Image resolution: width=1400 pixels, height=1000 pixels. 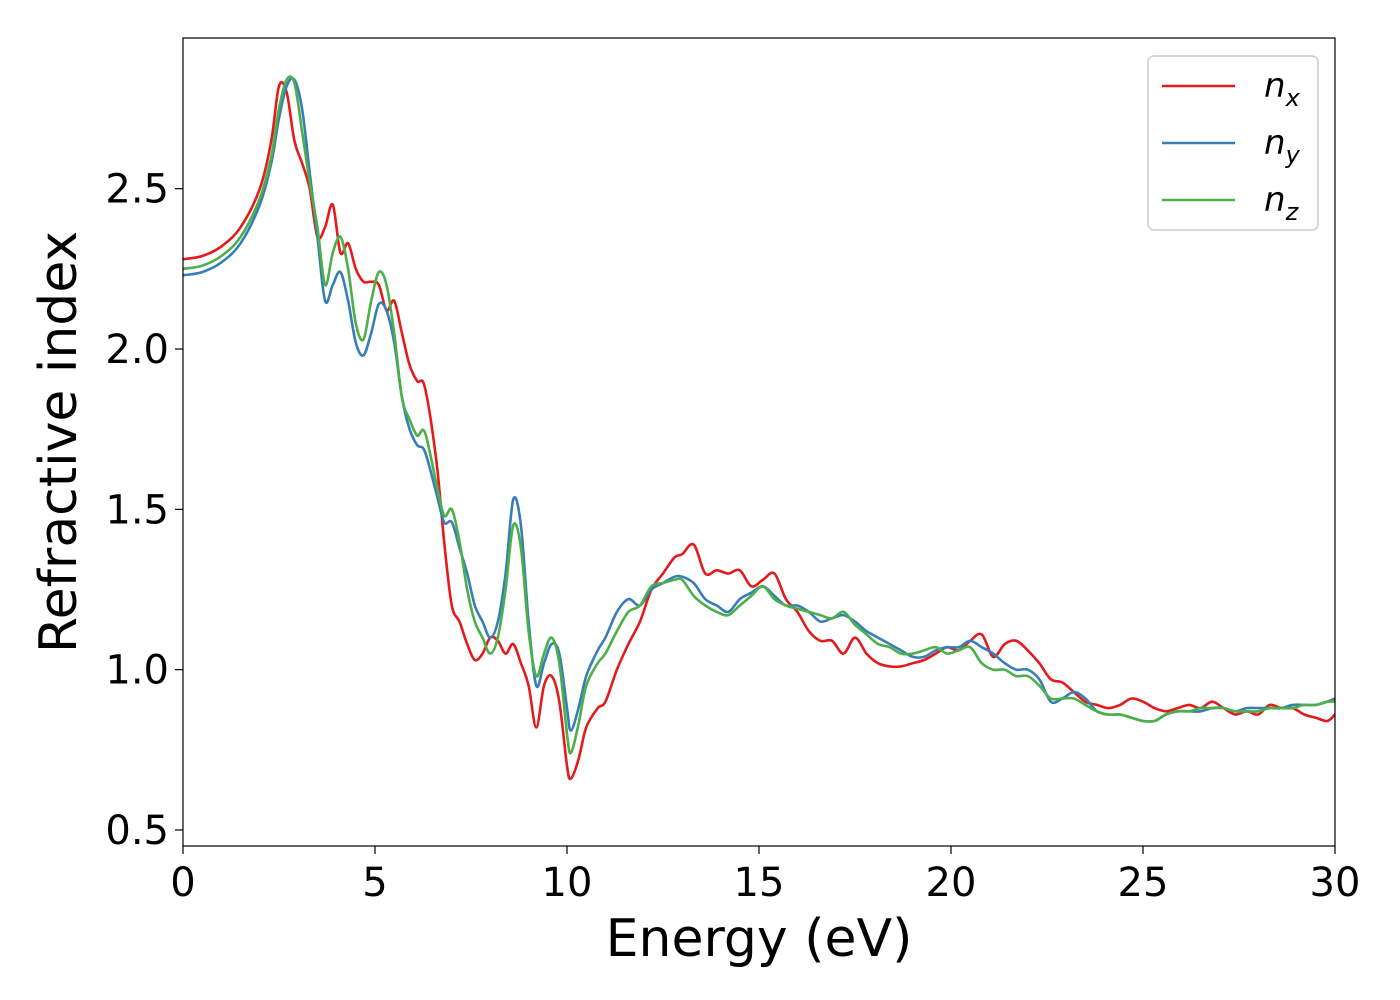 What do you see at coordinates (374, 883) in the screenshot?
I see `x-tick-label: 5` at bounding box center [374, 883].